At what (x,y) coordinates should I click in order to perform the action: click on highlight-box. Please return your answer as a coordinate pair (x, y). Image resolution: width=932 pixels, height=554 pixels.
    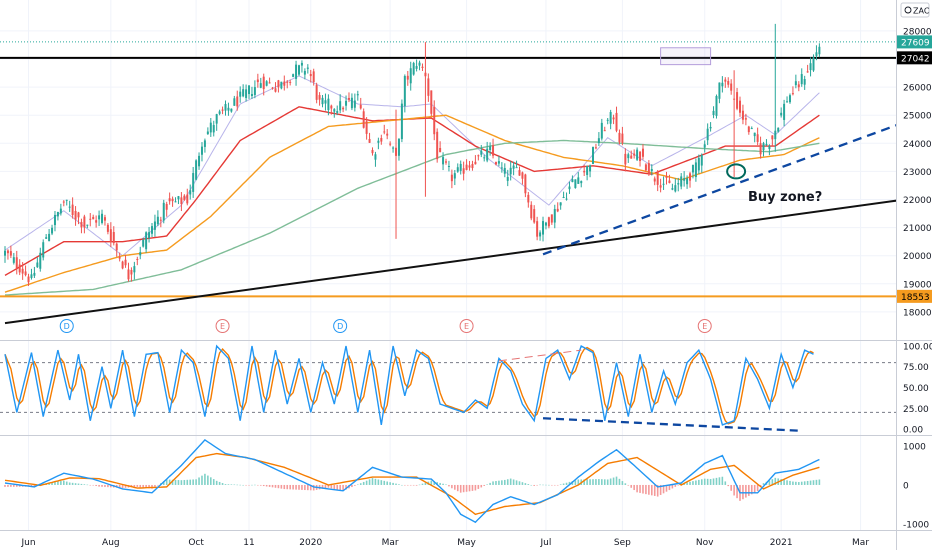
    Looking at the image, I should click on (686, 56).